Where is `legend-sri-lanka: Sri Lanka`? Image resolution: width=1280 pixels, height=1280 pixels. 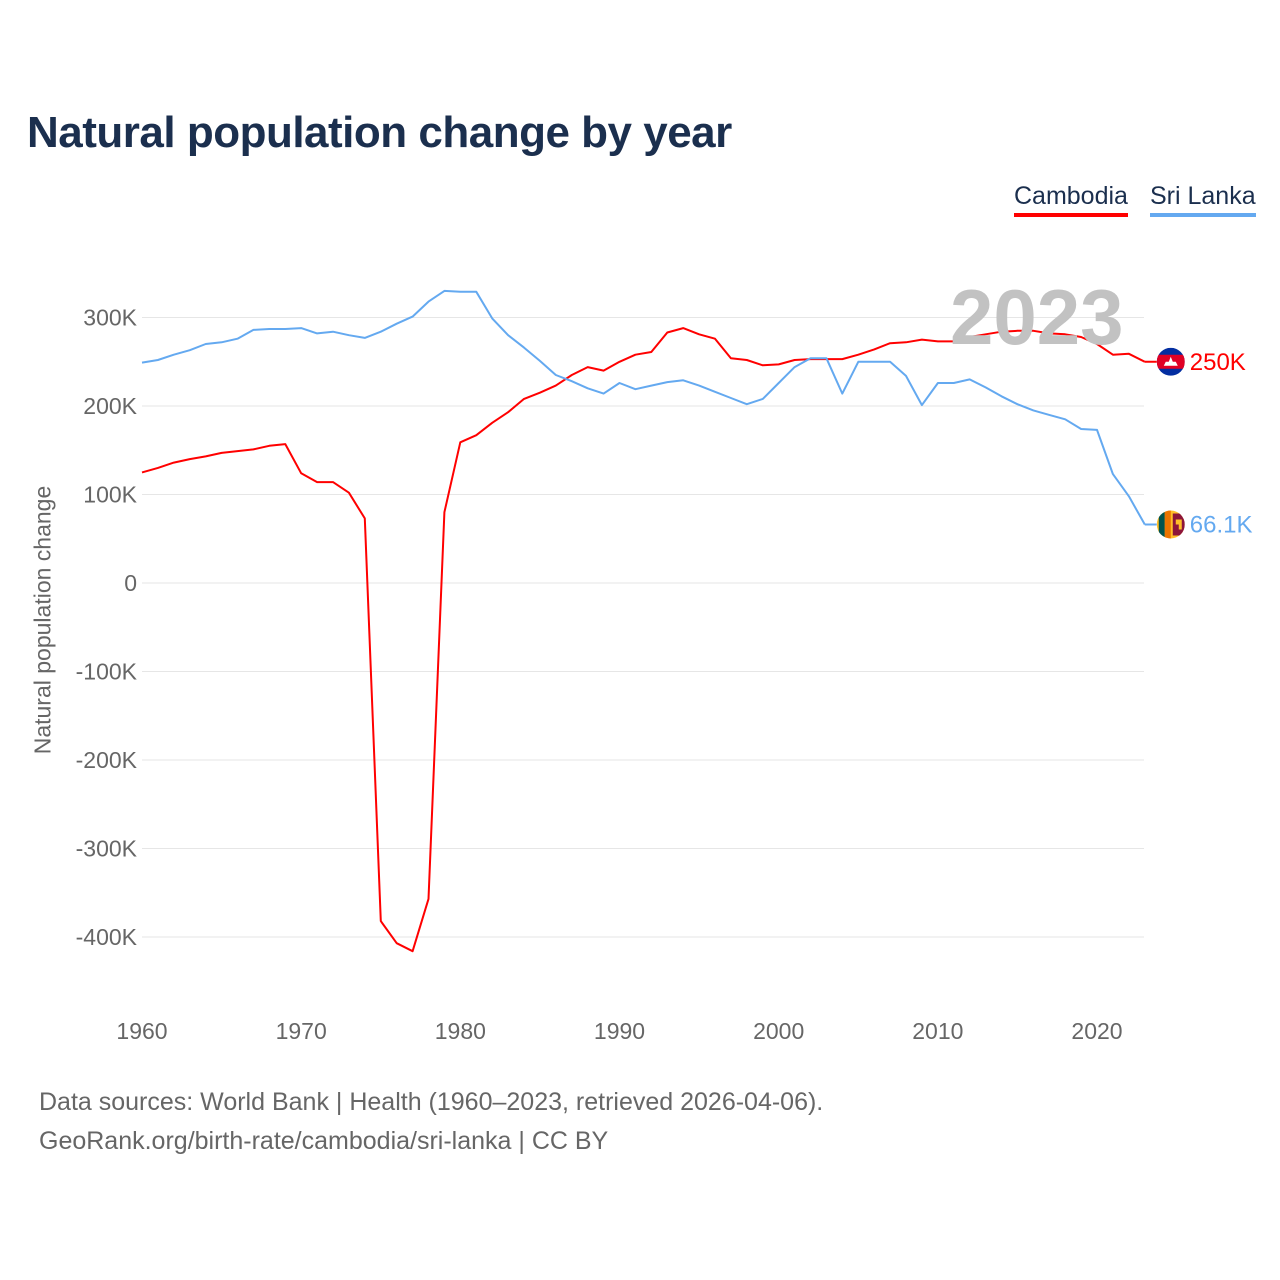
legend-sri-lanka: Sri Lanka is located at coordinates (1203, 199).